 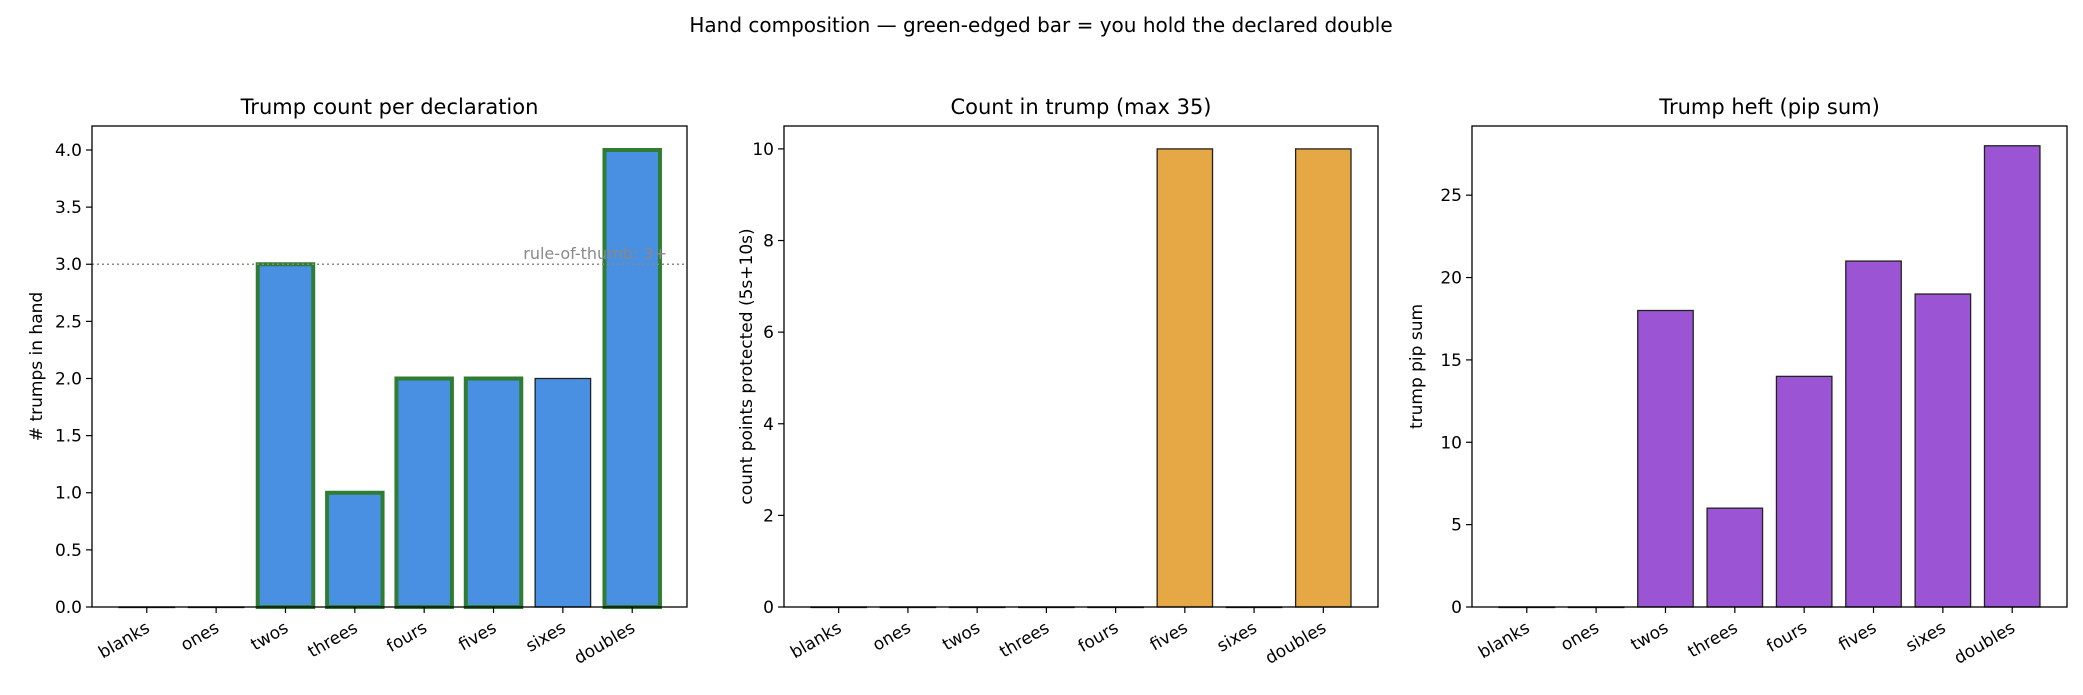 I want to click on chart-title: Trump heft (pip sum), so click(x=1769, y=107).